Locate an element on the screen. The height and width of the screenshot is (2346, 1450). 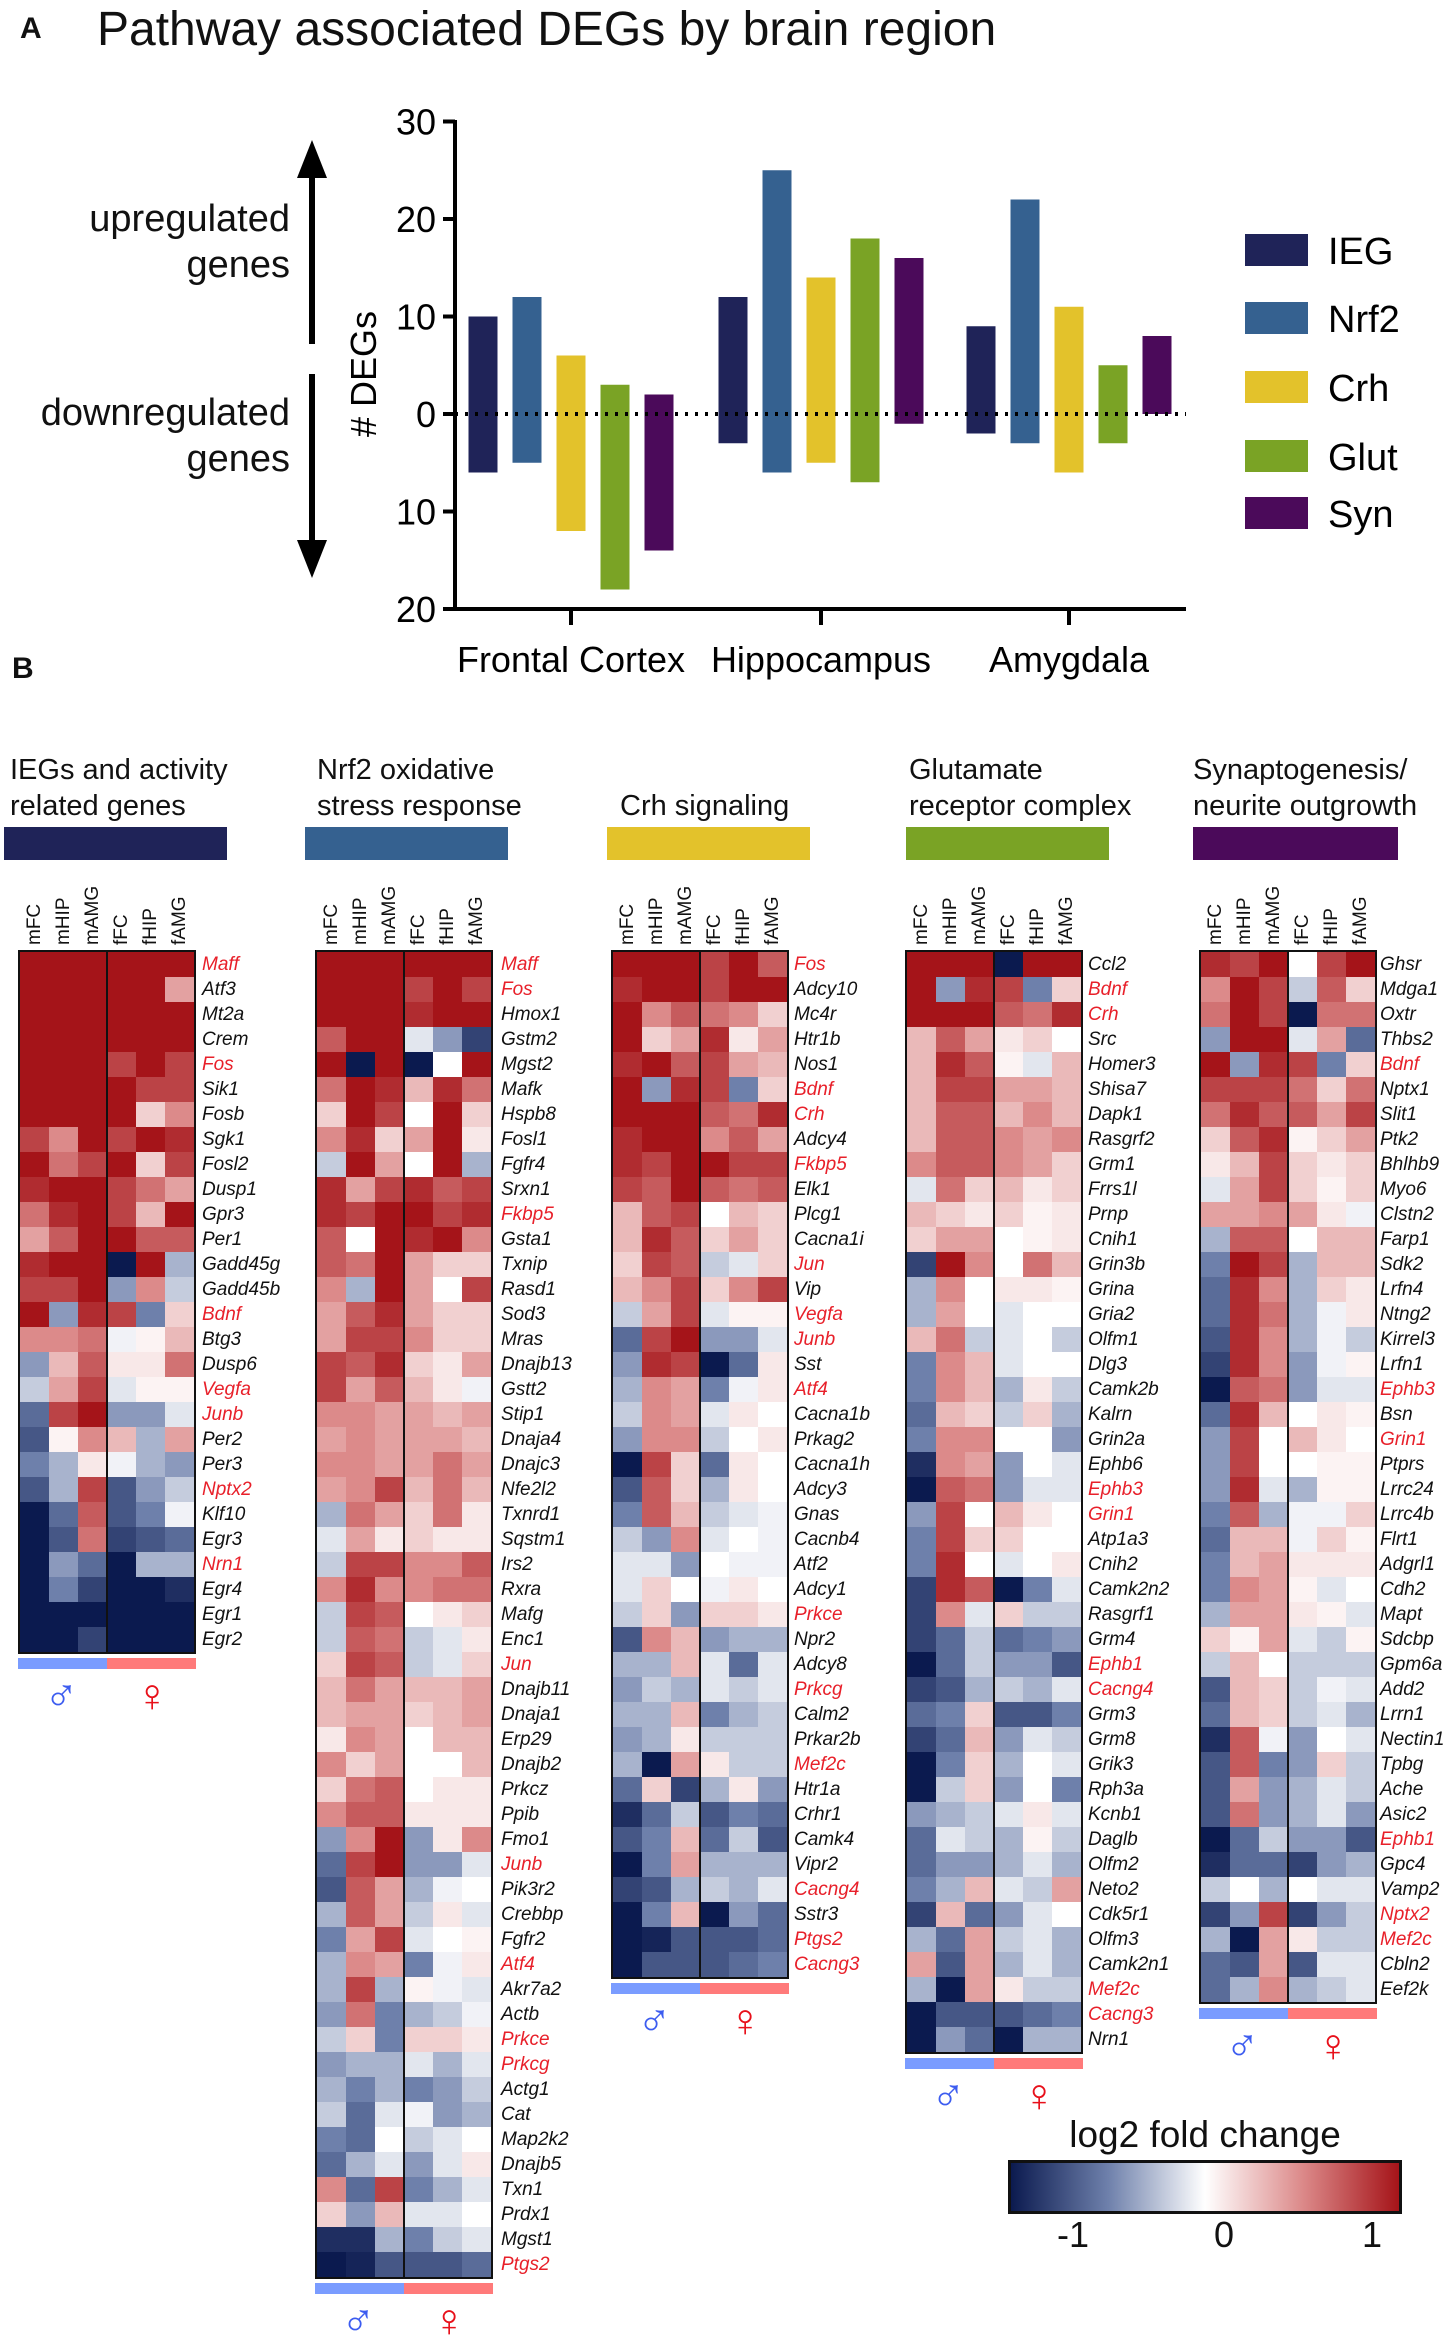
heatmap-cell-Fgfr4-fAMG is located at coordinates (476, 1164).